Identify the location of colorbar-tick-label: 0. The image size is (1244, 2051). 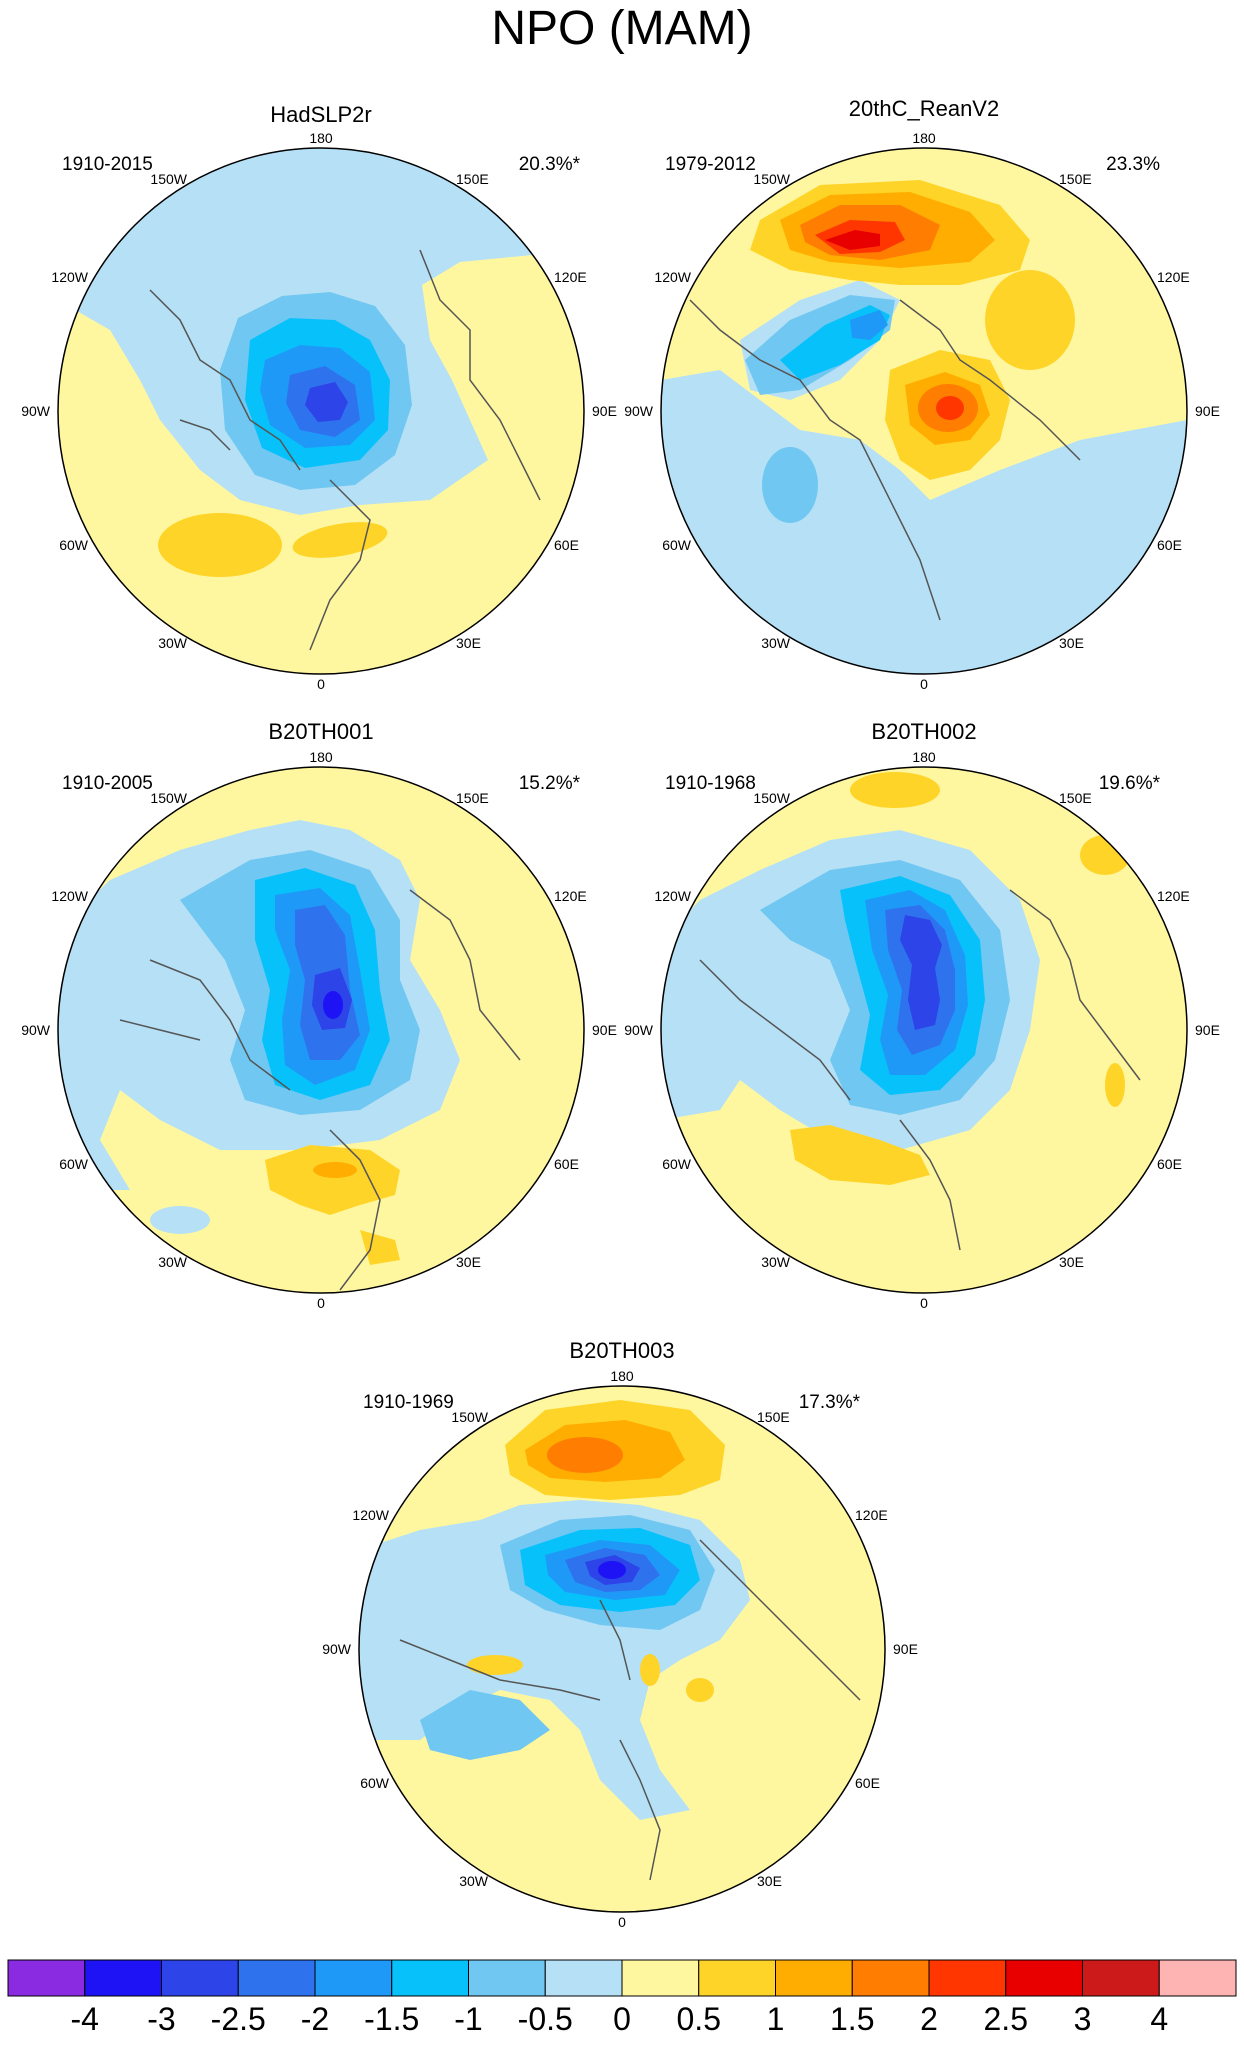
(622, 2019).